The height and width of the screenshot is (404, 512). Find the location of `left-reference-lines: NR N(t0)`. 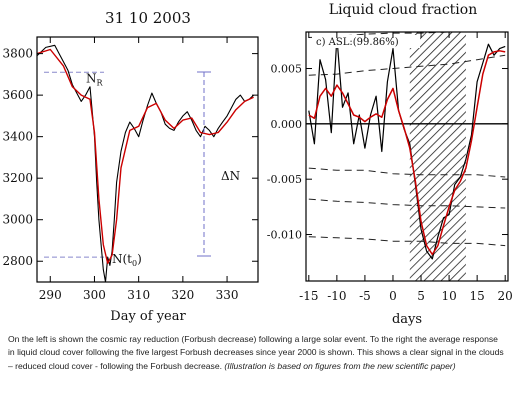

left-reference-lines: NR N(t0) is located at coordinates (93, 169).